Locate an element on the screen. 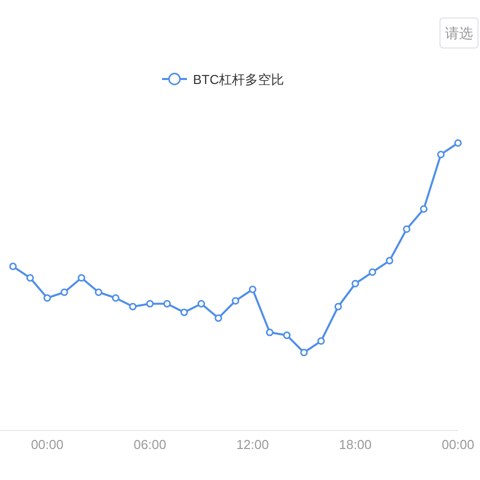 Image resolution: width=480 pixels, height=480 pixels. annotation: 请选 is located at coordinates (459, 33).